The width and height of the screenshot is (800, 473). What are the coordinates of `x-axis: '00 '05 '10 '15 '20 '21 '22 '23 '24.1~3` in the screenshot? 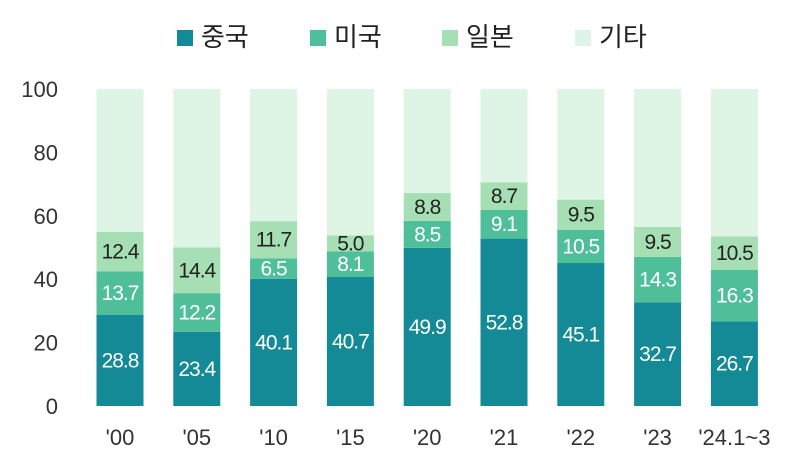 It's located at (438, 437).